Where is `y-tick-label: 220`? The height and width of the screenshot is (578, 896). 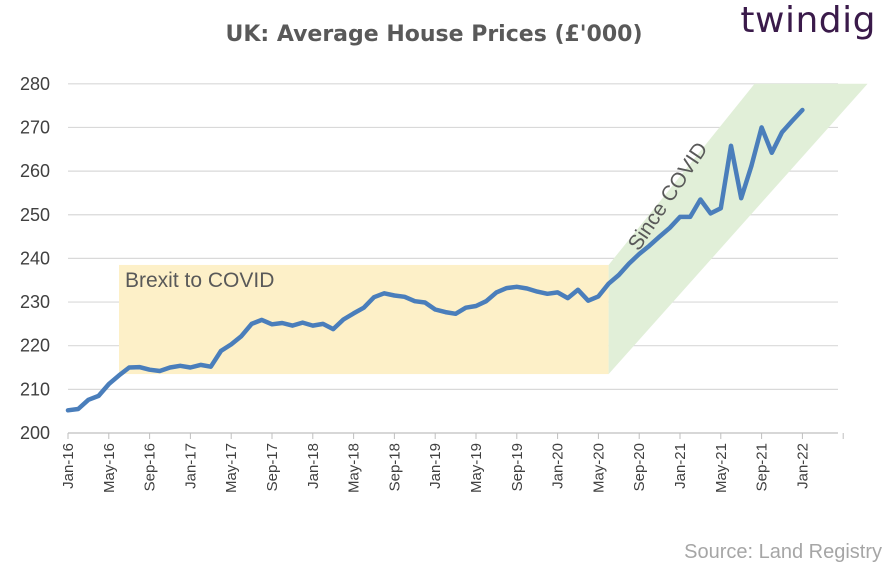 y-tick-label: 220 is located at coordinates (35, 346).